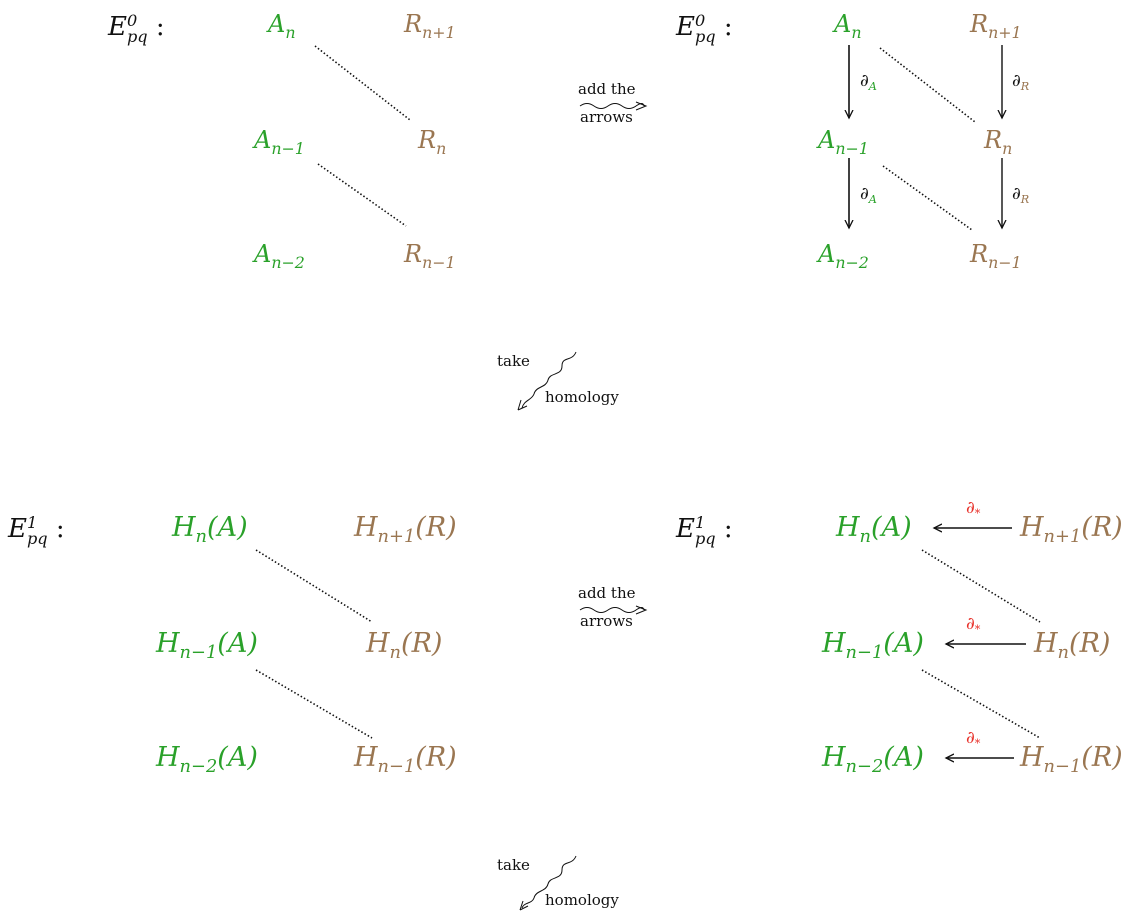  Describe the element at coordinates (927, 85) in the screenshot. I see `dotted-An-Rn-right` at that location.